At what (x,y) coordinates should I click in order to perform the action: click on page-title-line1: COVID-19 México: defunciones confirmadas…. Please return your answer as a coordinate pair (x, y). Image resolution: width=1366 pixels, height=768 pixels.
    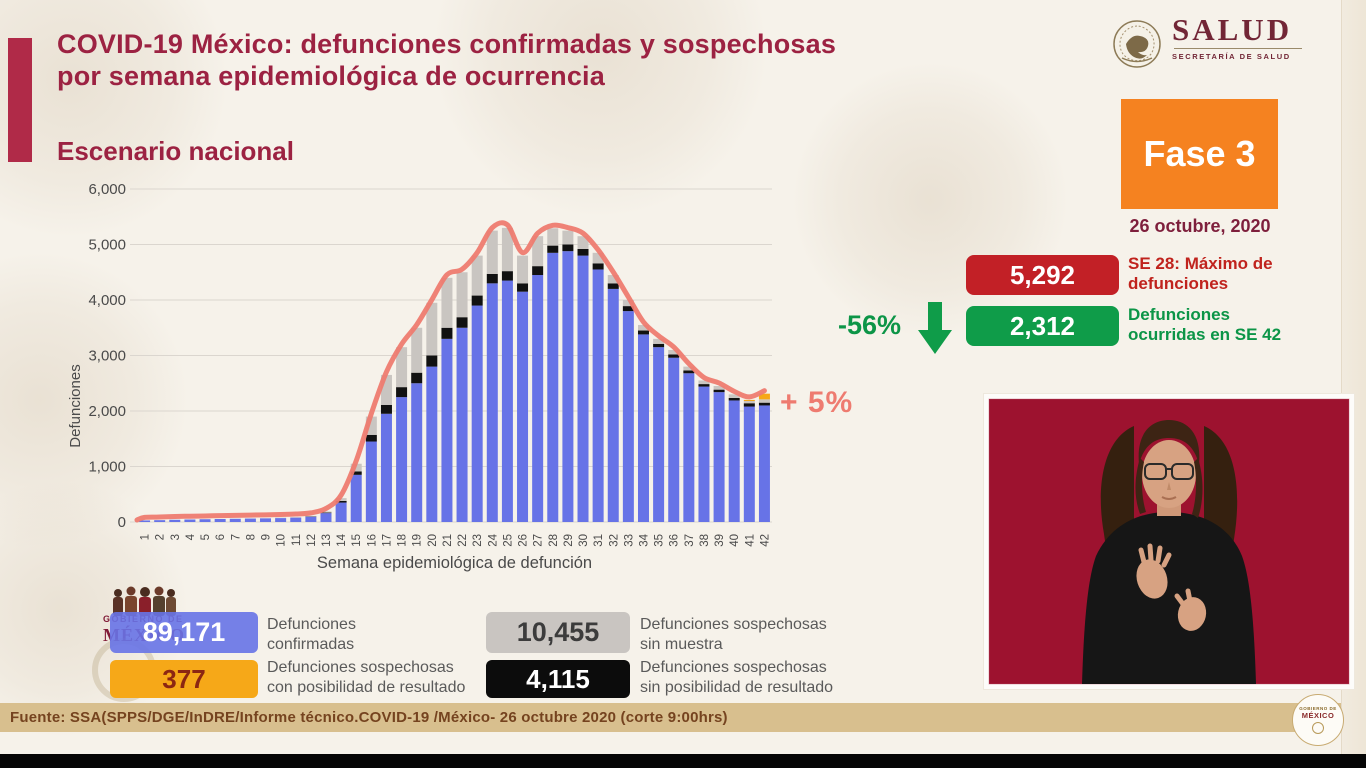
    Looking at the image, I should click on (447, 44).